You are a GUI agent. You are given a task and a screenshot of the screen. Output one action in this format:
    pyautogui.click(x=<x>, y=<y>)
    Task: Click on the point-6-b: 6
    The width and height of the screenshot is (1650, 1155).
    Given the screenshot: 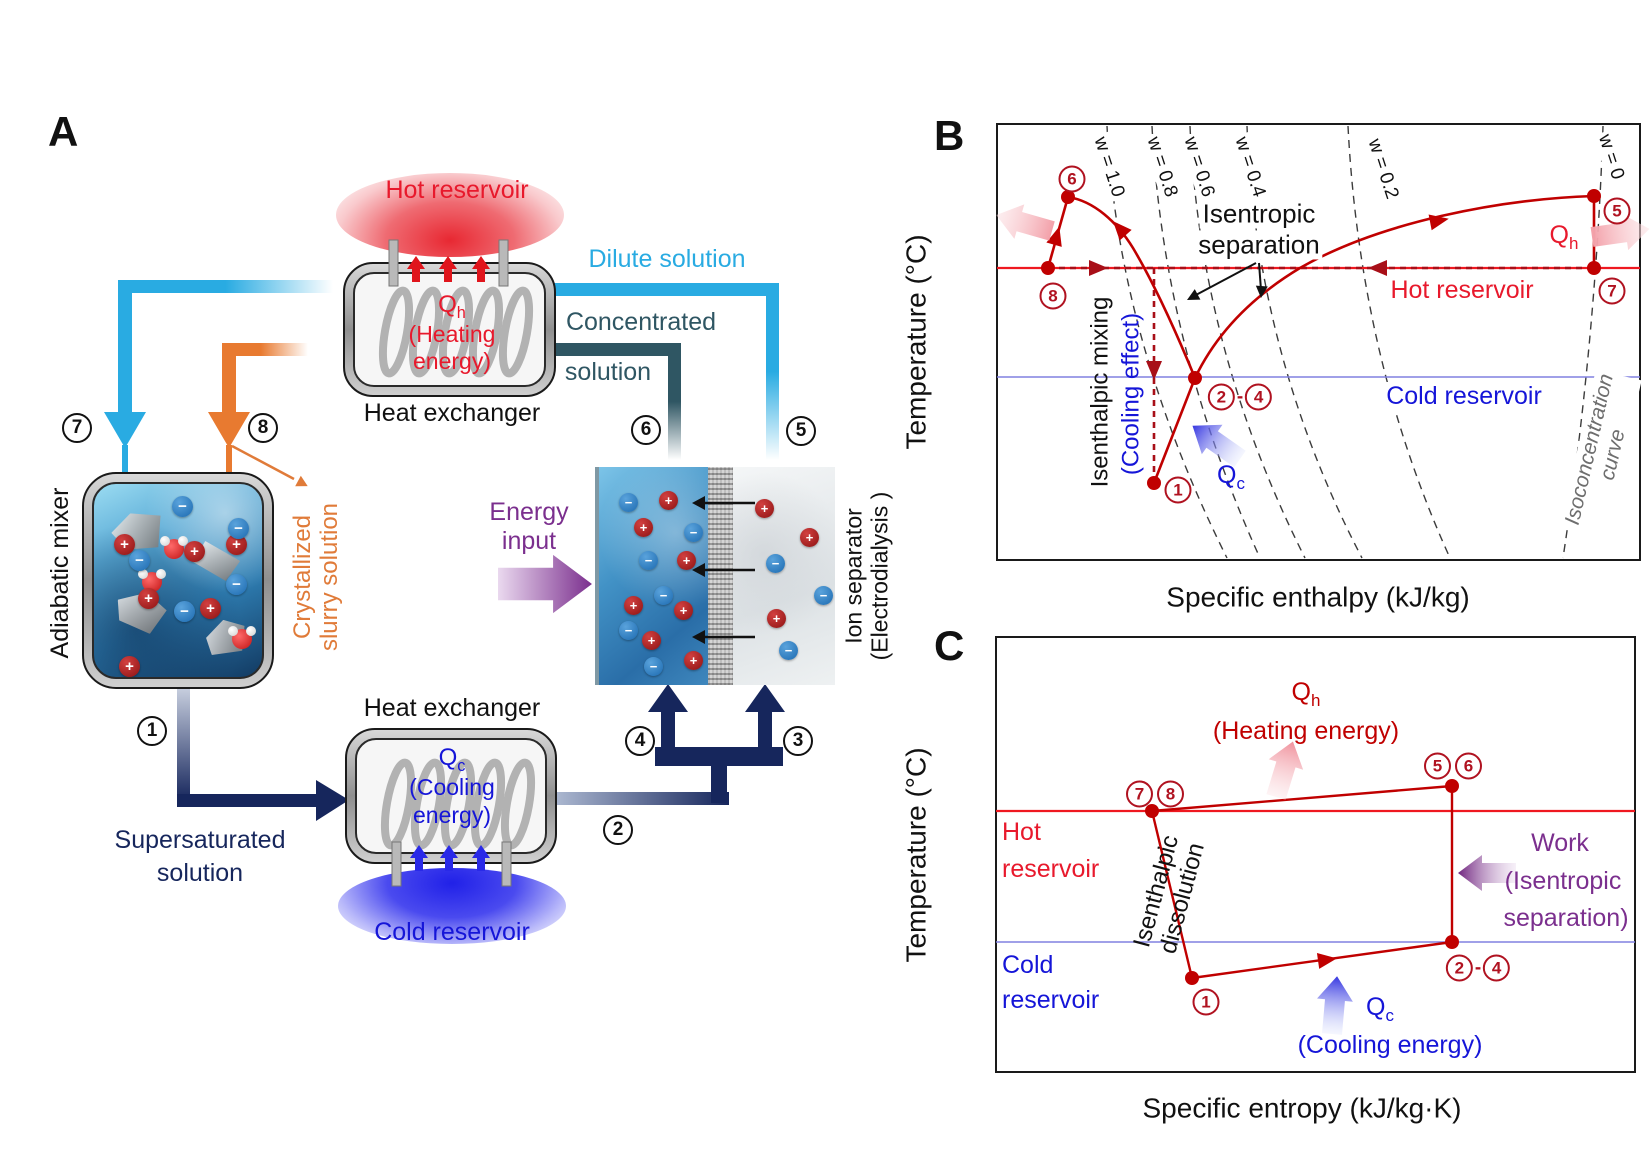 What is the action you would take?
    pyautogui.click(x=1072, y=179)
    